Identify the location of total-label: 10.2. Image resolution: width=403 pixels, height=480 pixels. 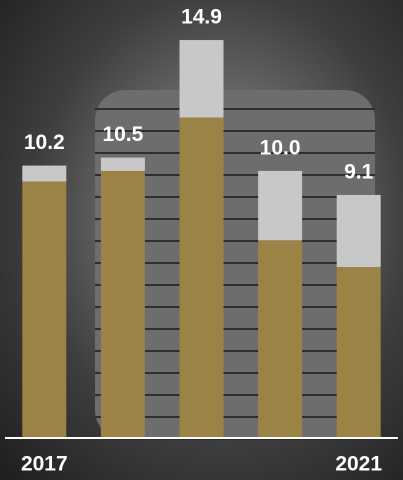
(44, 142).